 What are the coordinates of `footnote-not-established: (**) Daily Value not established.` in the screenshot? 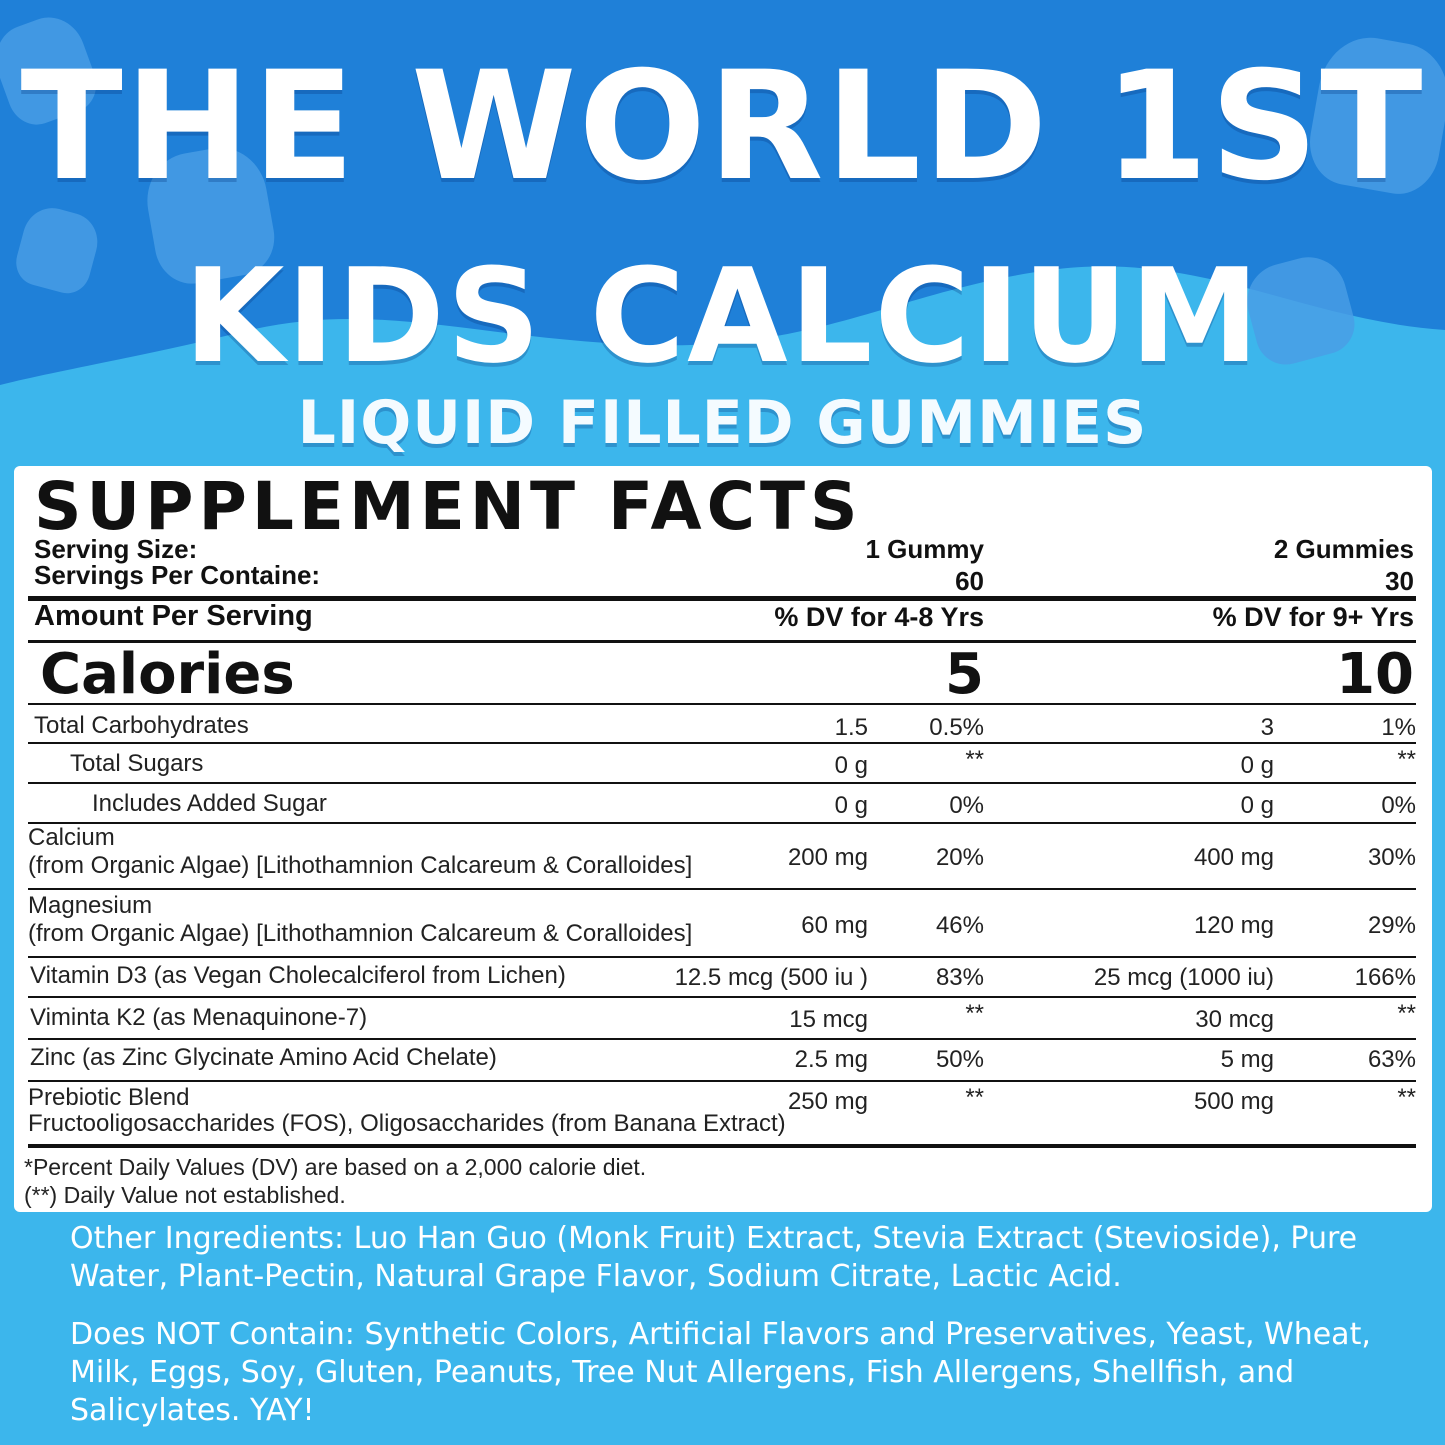 It's located at (185, 1195).